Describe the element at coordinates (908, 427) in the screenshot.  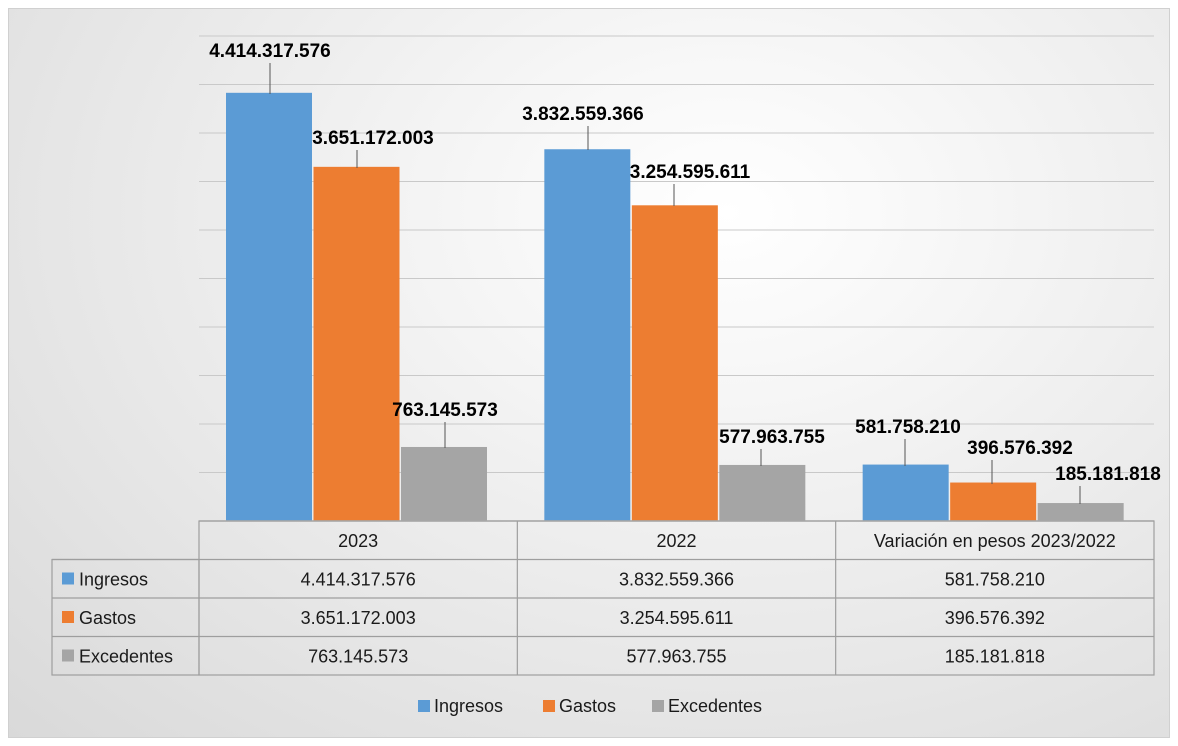
I see `data-label: 581.758.210` at that location.